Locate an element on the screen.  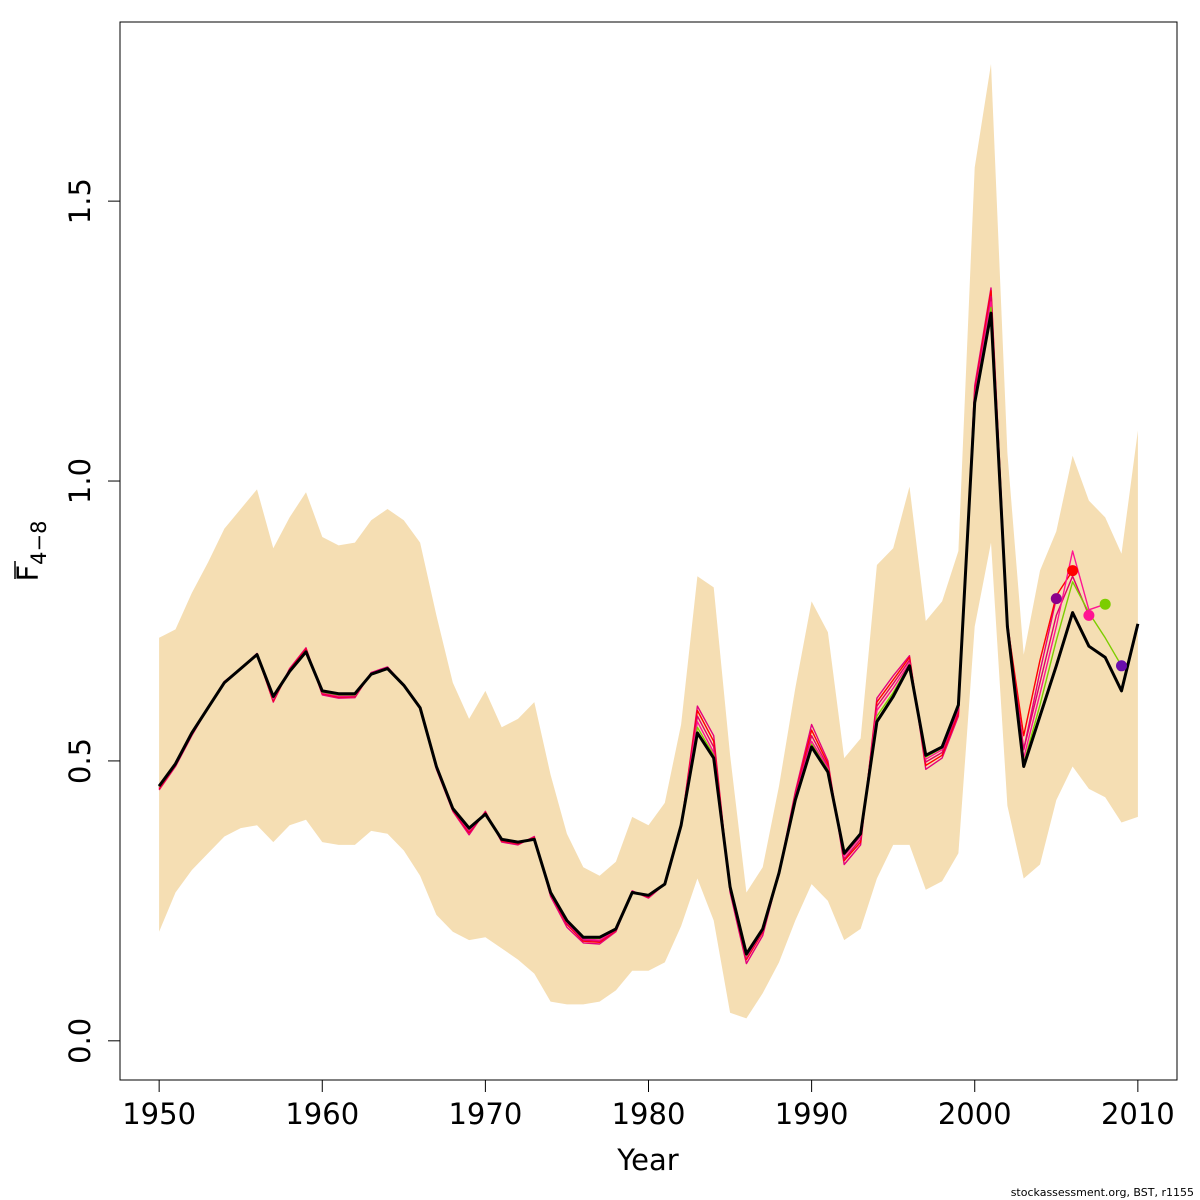
footer-credit: stockassessment.org, BST, r1155 is located at coordinates (1102, 1192).